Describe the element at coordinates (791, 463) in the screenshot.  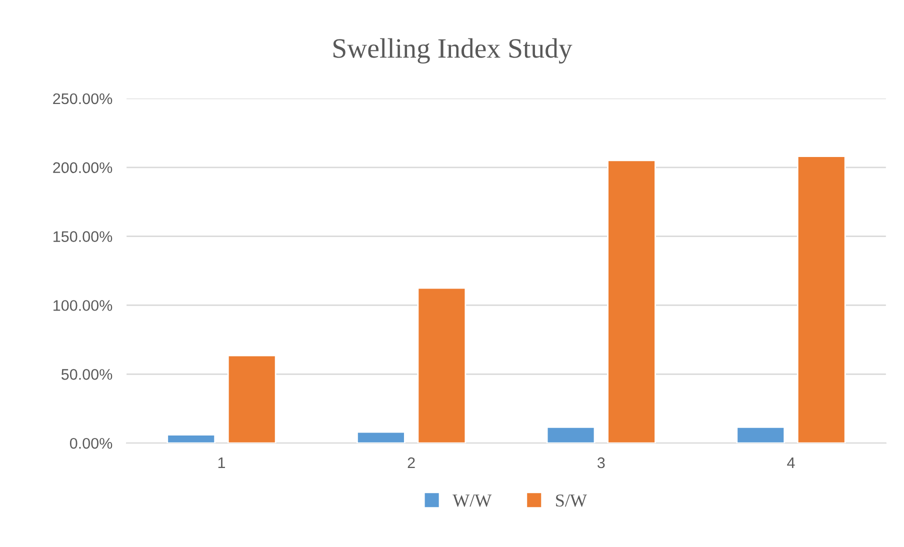
I see `x-tick-label: 4` at that location.